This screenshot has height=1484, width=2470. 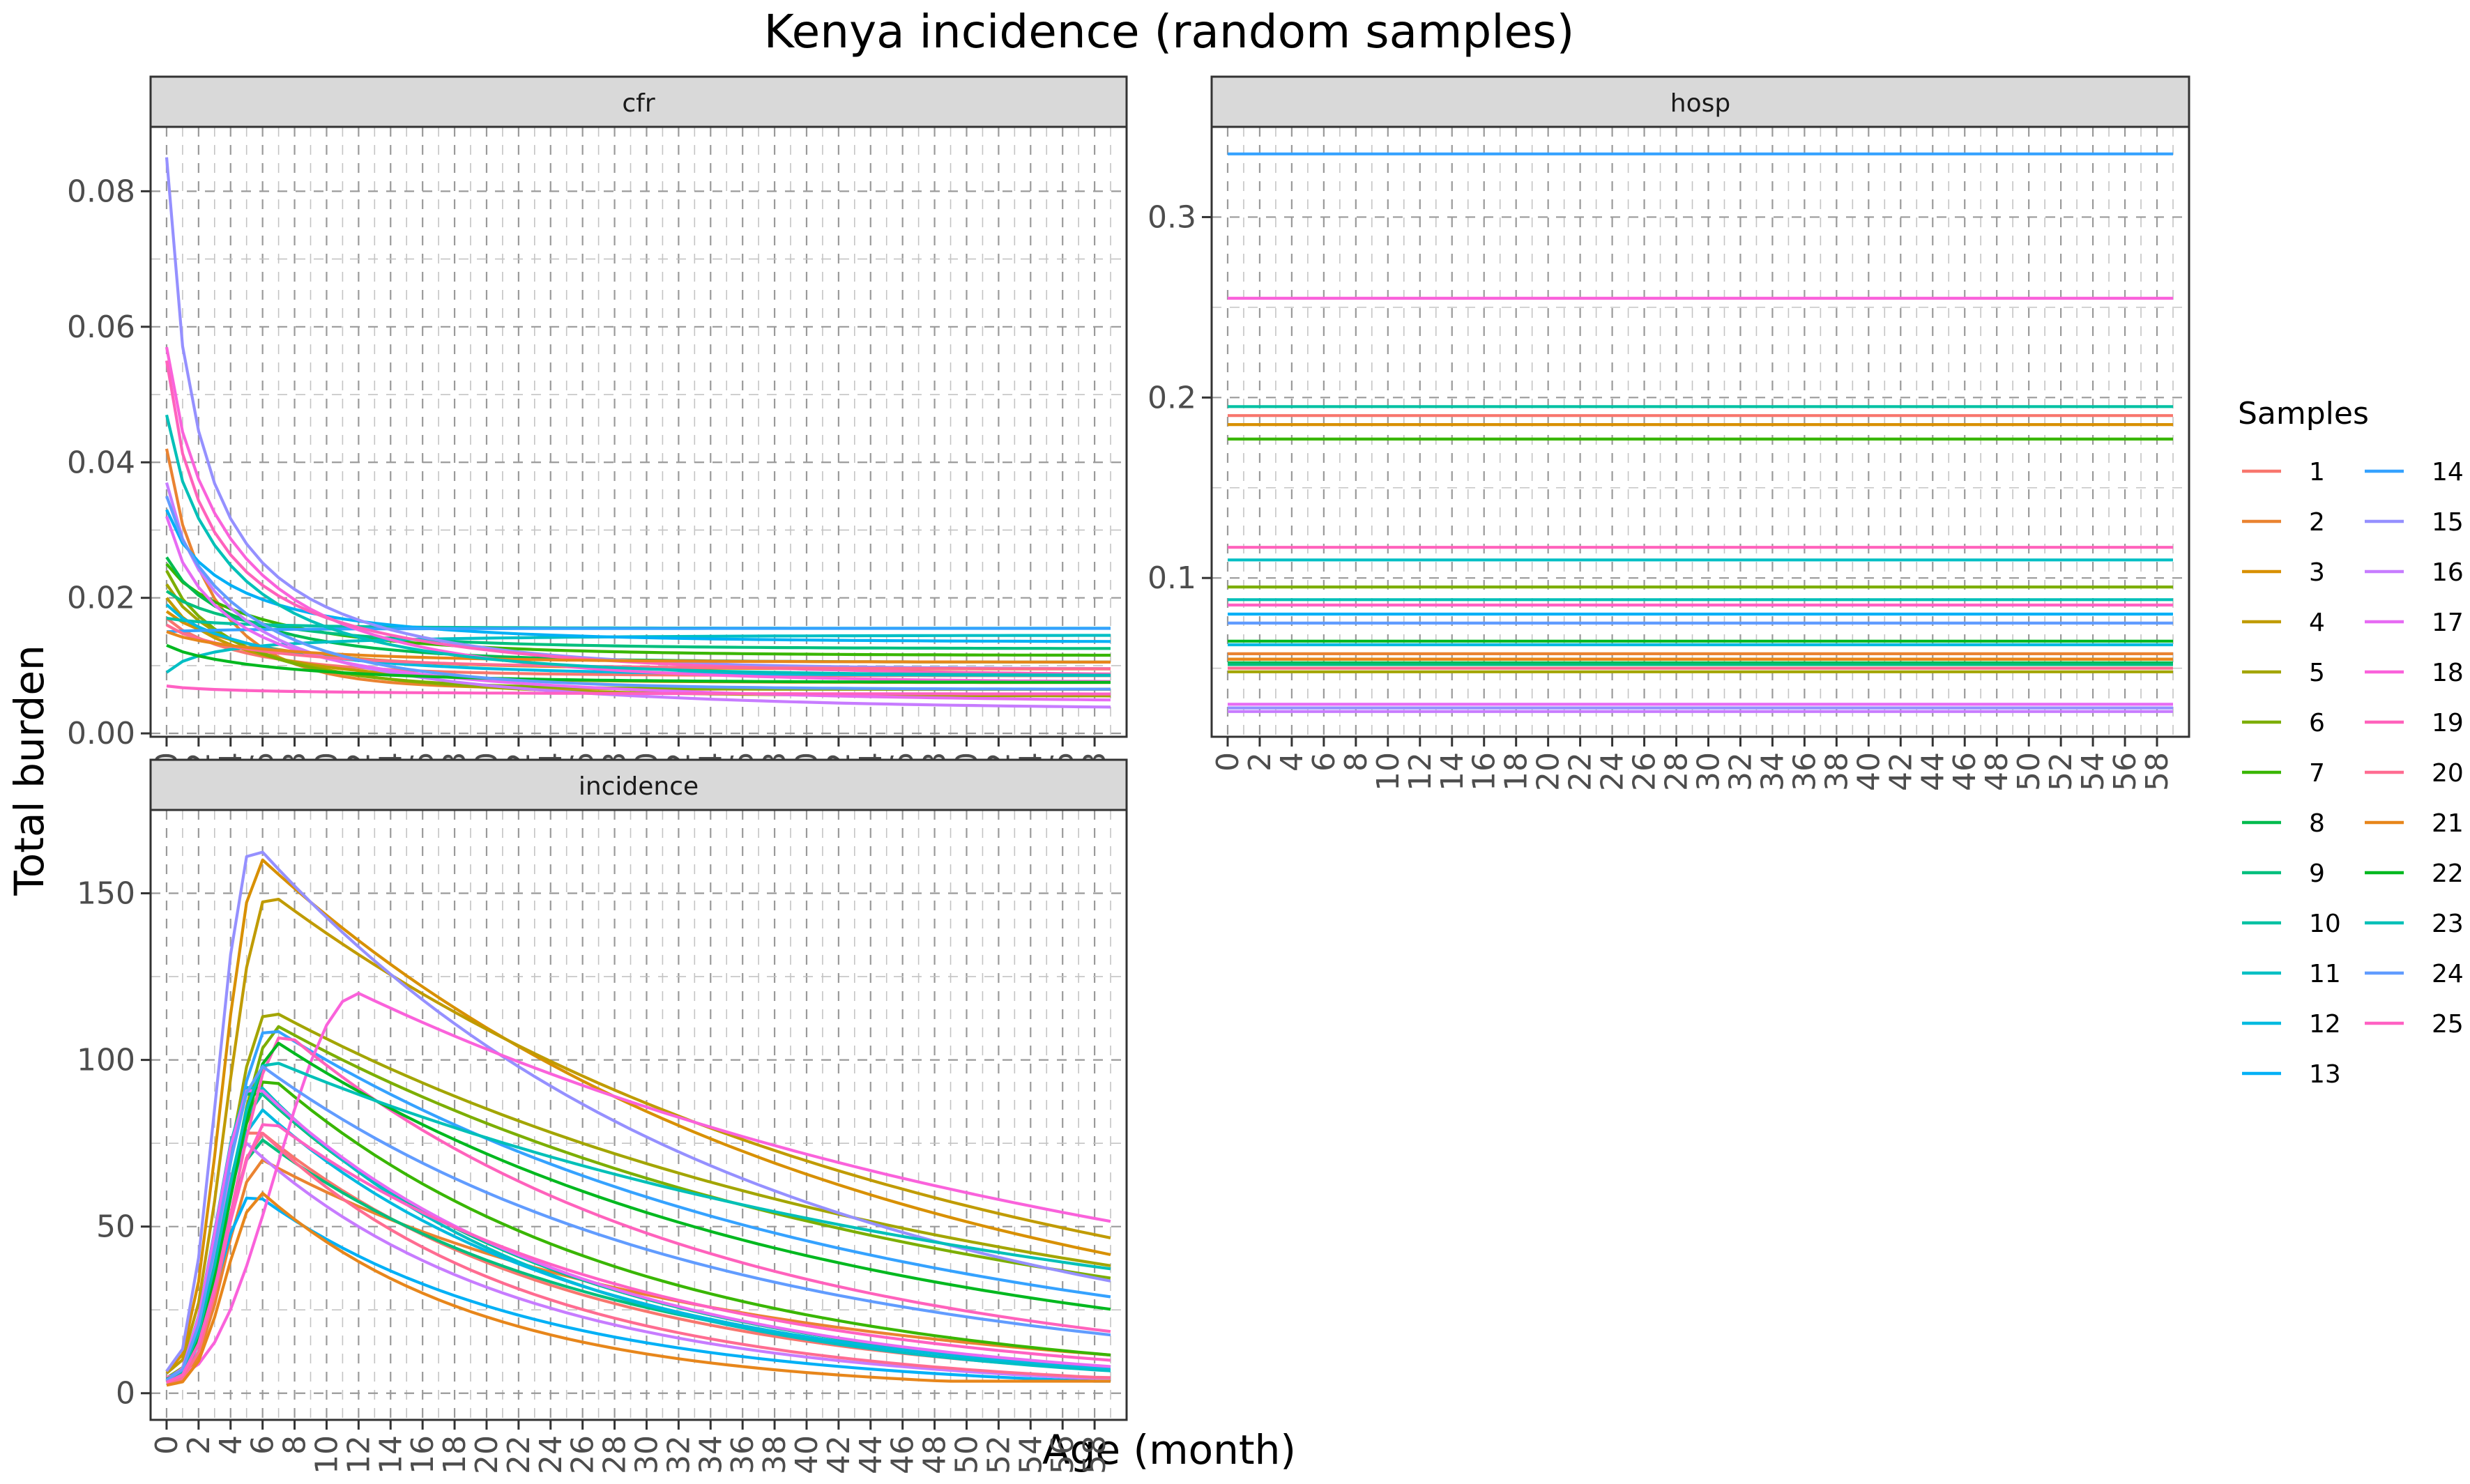 What do you see at coordinates (2414, 873) in the screenshot?
I see `legend-item-22: 22` at bounding box center [2414, 873].